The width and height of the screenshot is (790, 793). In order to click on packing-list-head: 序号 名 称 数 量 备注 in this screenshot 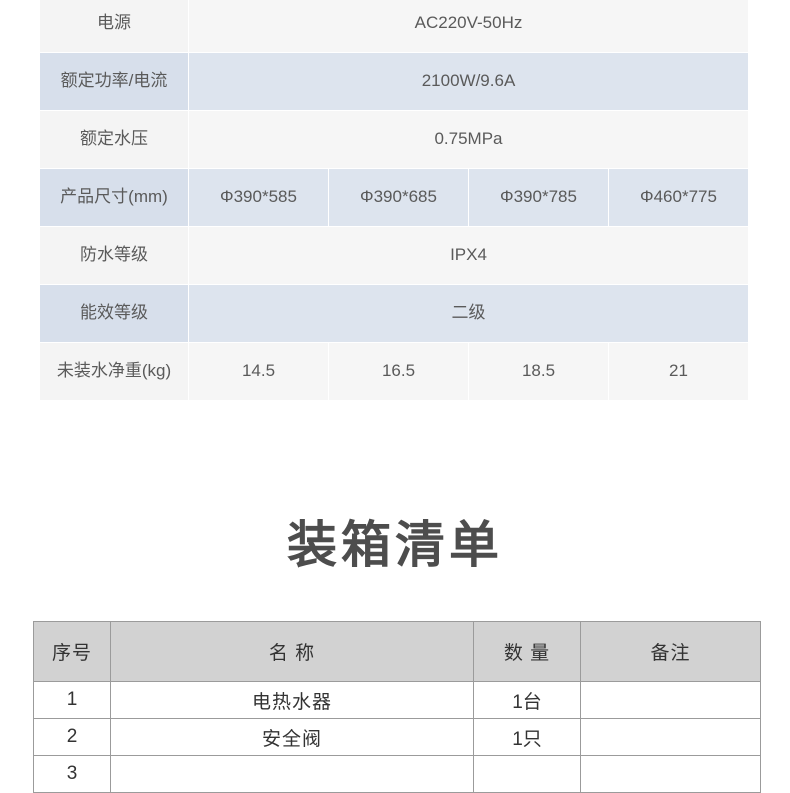, I will do `click(397, 651)`.